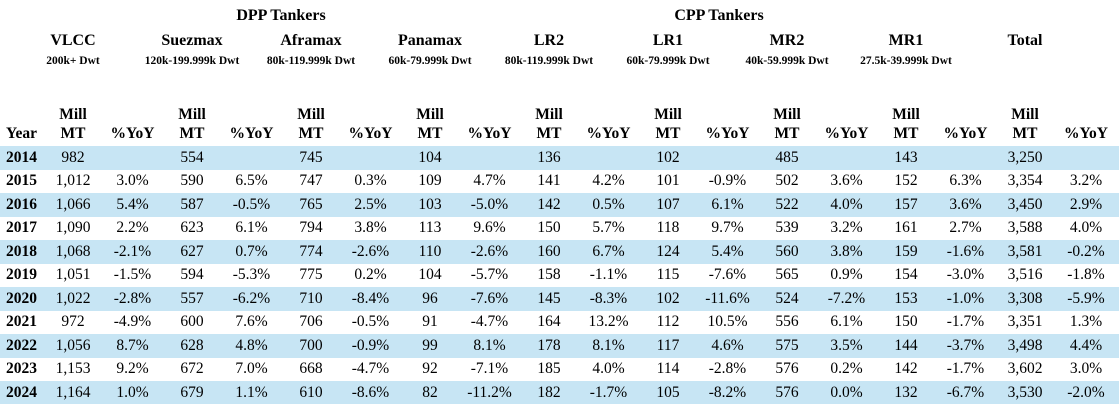 Image resolution: width=1119 pixels, height=404 pixels. What do you see at coordinates (965, 392) in the screenshot?
I see `yoy-cell: -6.7%` at bounding box center [965, 392].